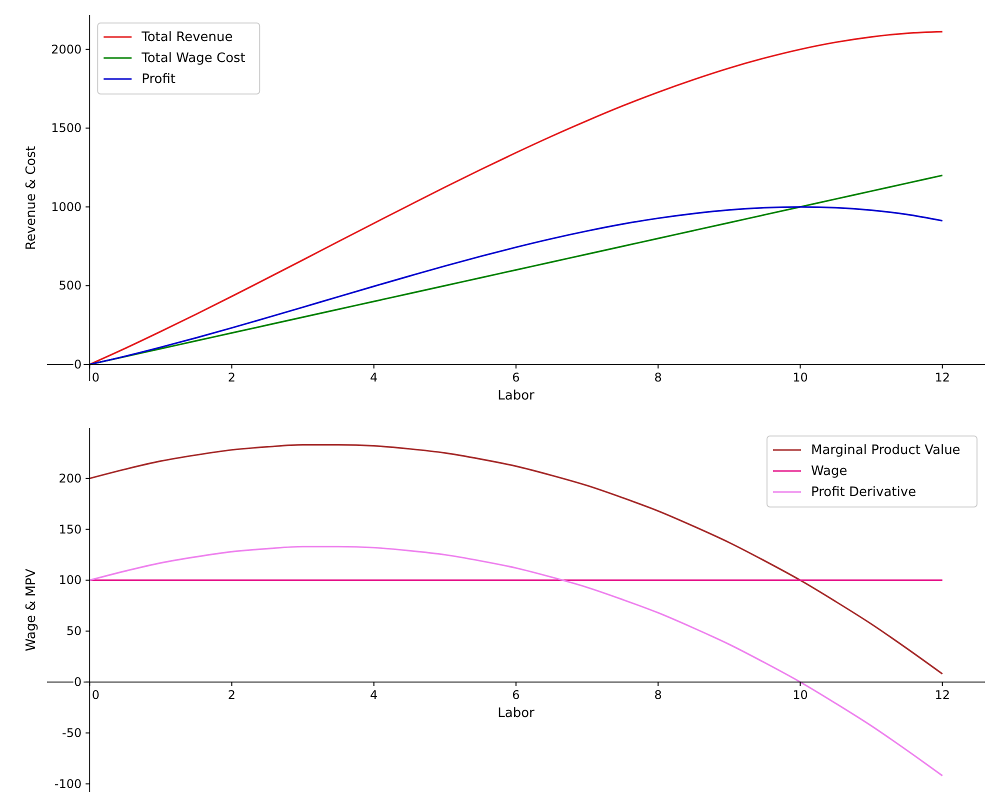  I want to click on legend-label: Total Wage Cost, so click(193, 58).